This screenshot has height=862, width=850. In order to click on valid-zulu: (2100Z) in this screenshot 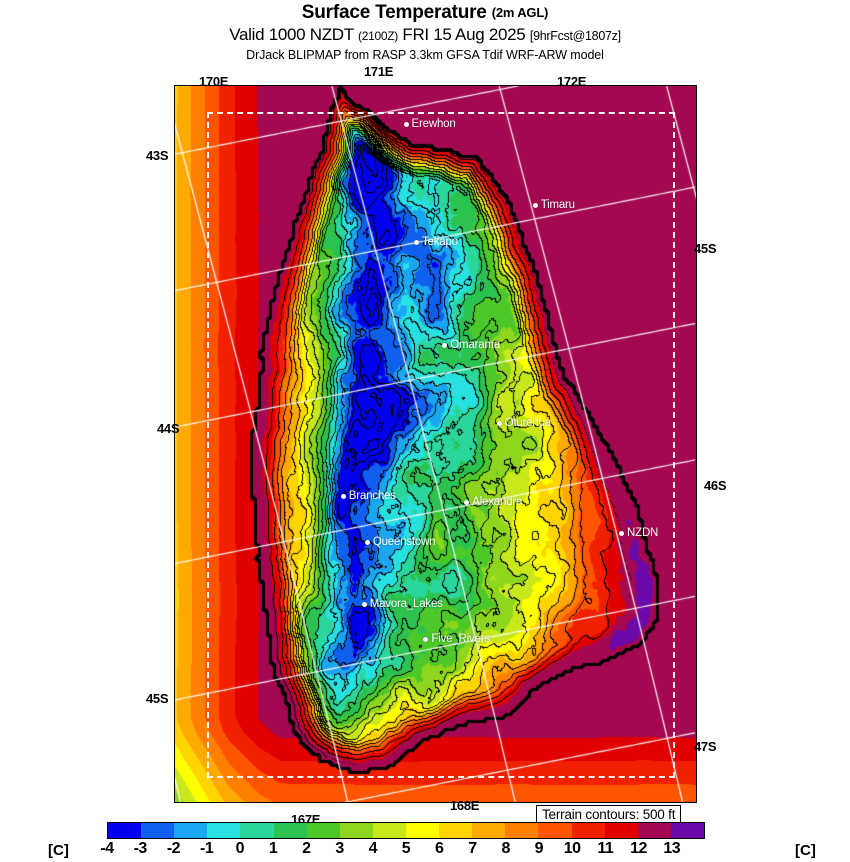, I will do `click(378, 36)`.